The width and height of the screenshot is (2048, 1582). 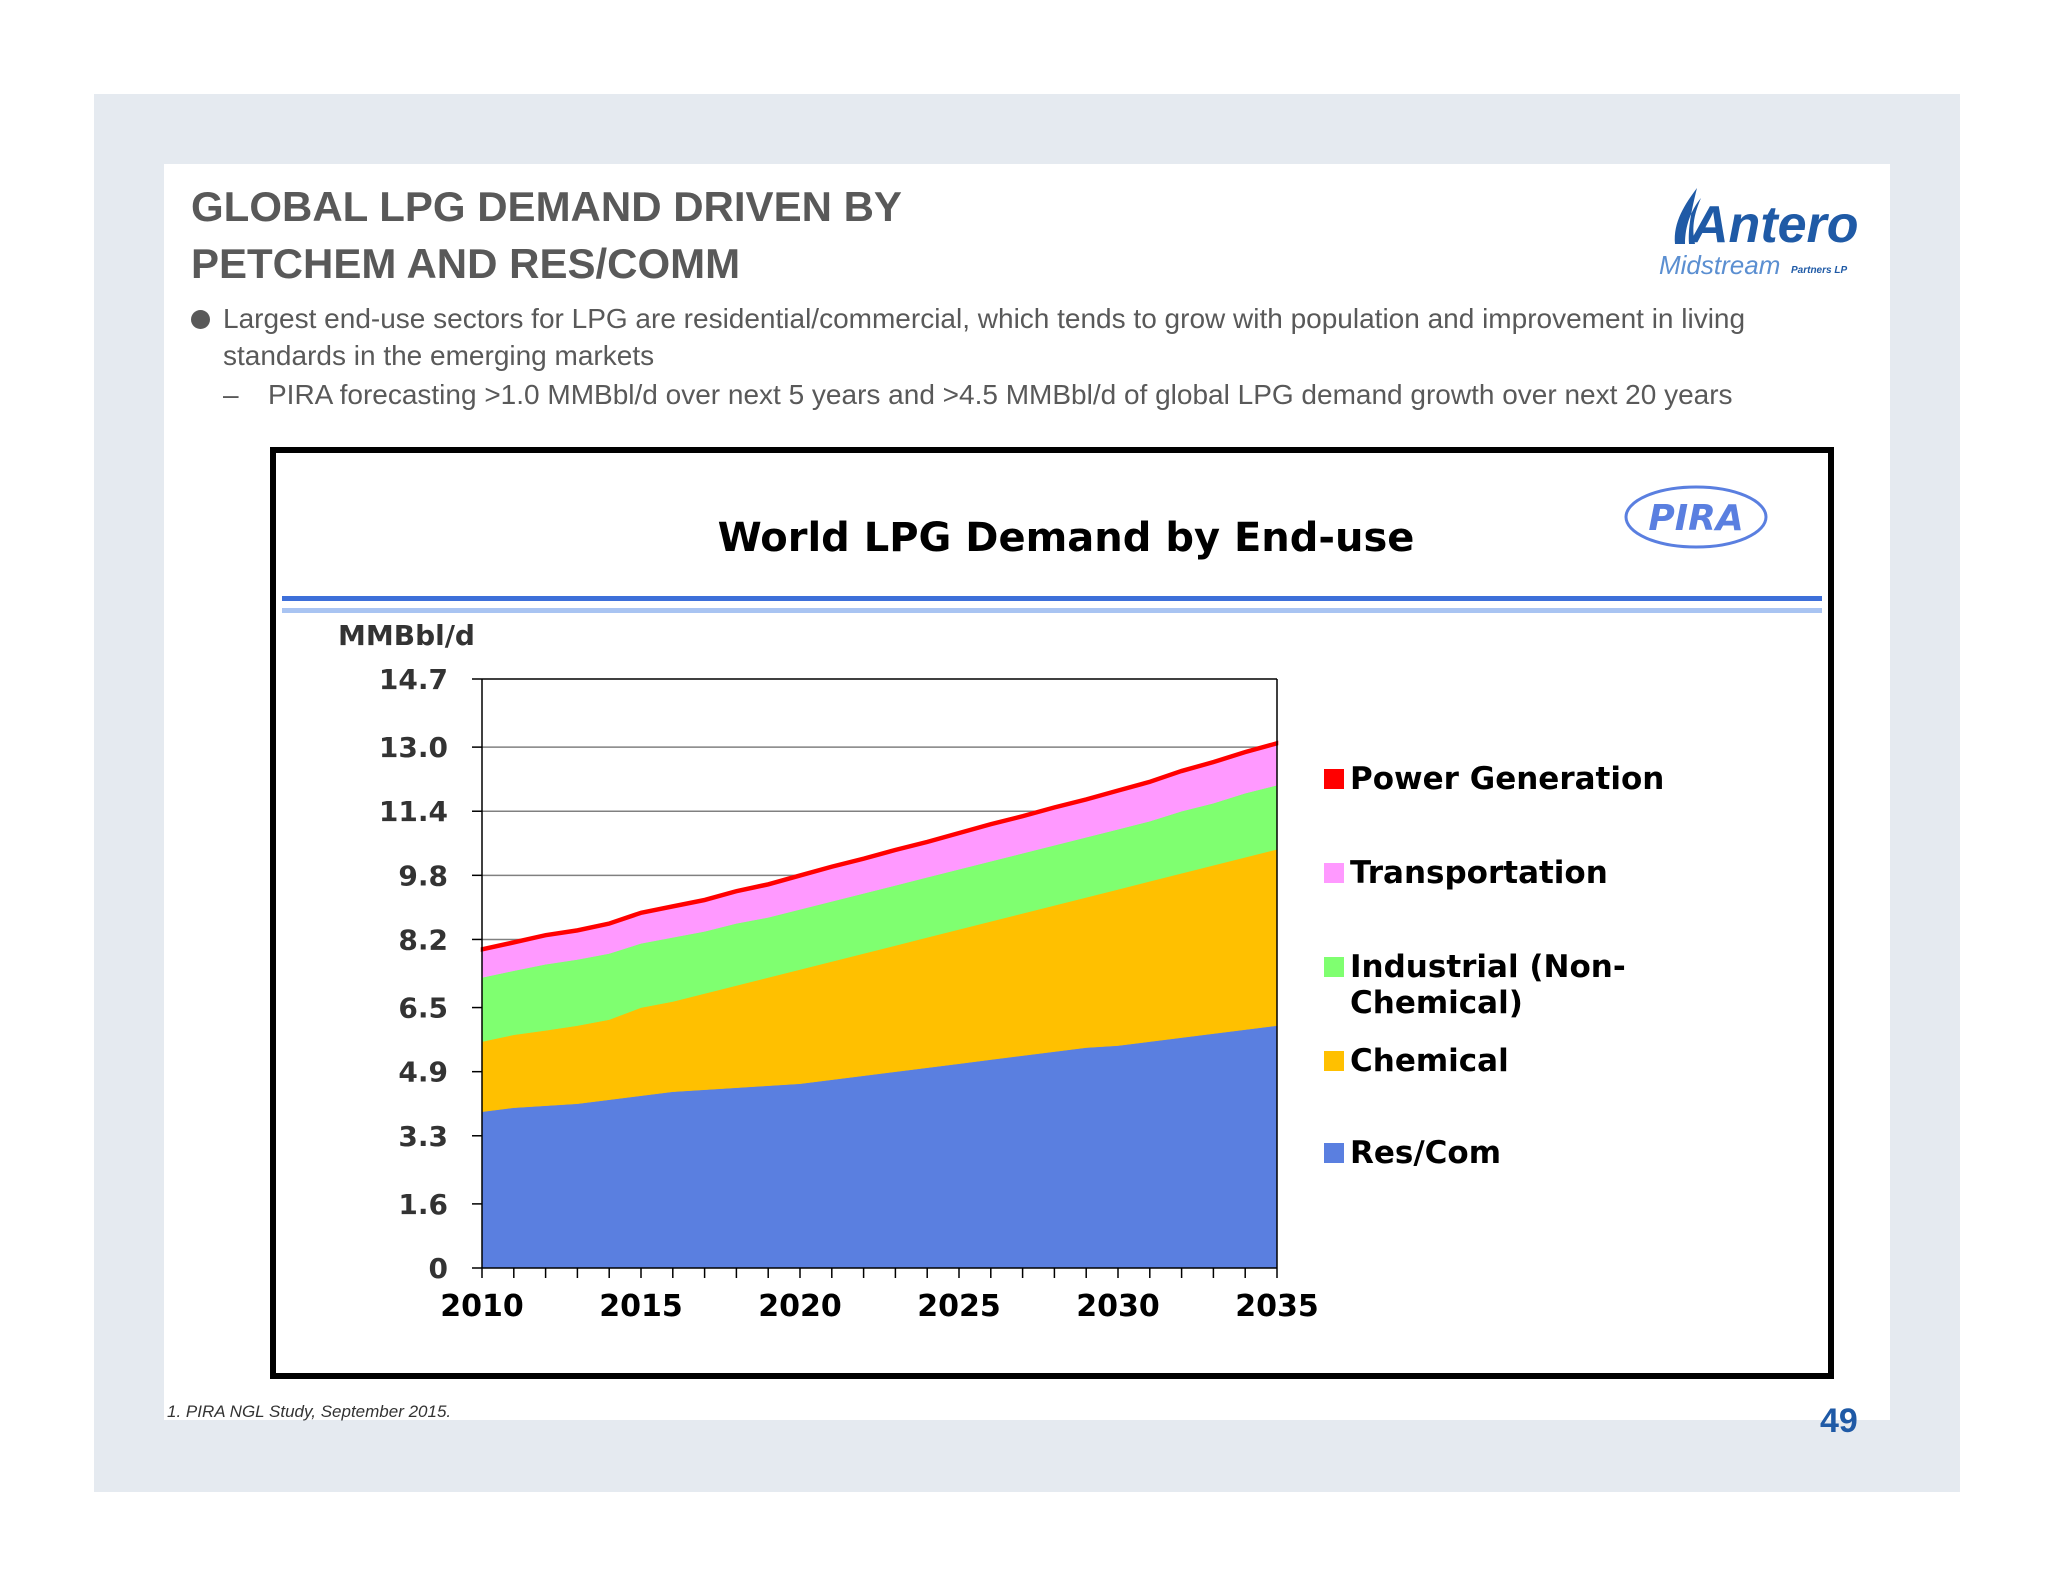 I want to click on y-tick-label-8: 13.0, so click(x=413, y=747).